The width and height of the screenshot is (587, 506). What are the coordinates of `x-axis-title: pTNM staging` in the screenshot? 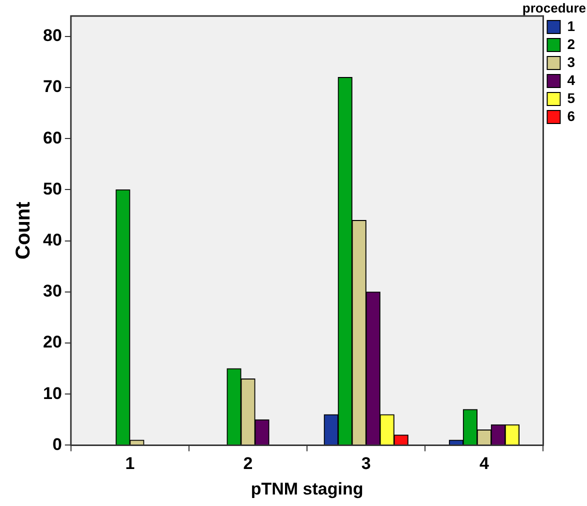 It's located at (307, 488).